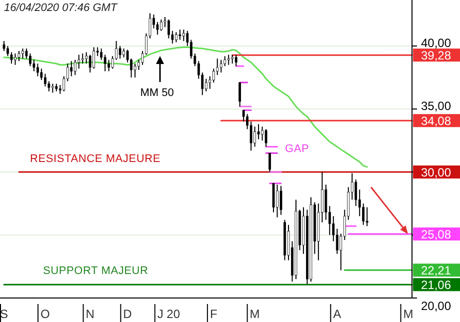 The width and height of the screenshot is (460, 322). What do you see at coordinates (436, 306) in the screenshot?
I see `y-tick-label: 20,00` at bounding box center [436, 306].